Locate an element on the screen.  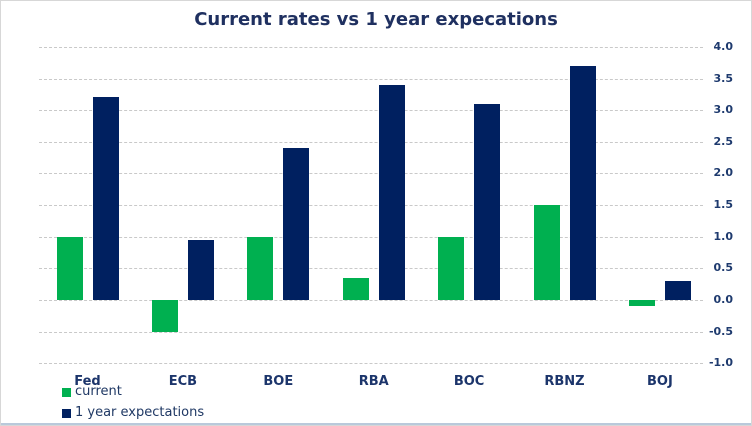
bar-current-fed is located at coordinates (69, 268).